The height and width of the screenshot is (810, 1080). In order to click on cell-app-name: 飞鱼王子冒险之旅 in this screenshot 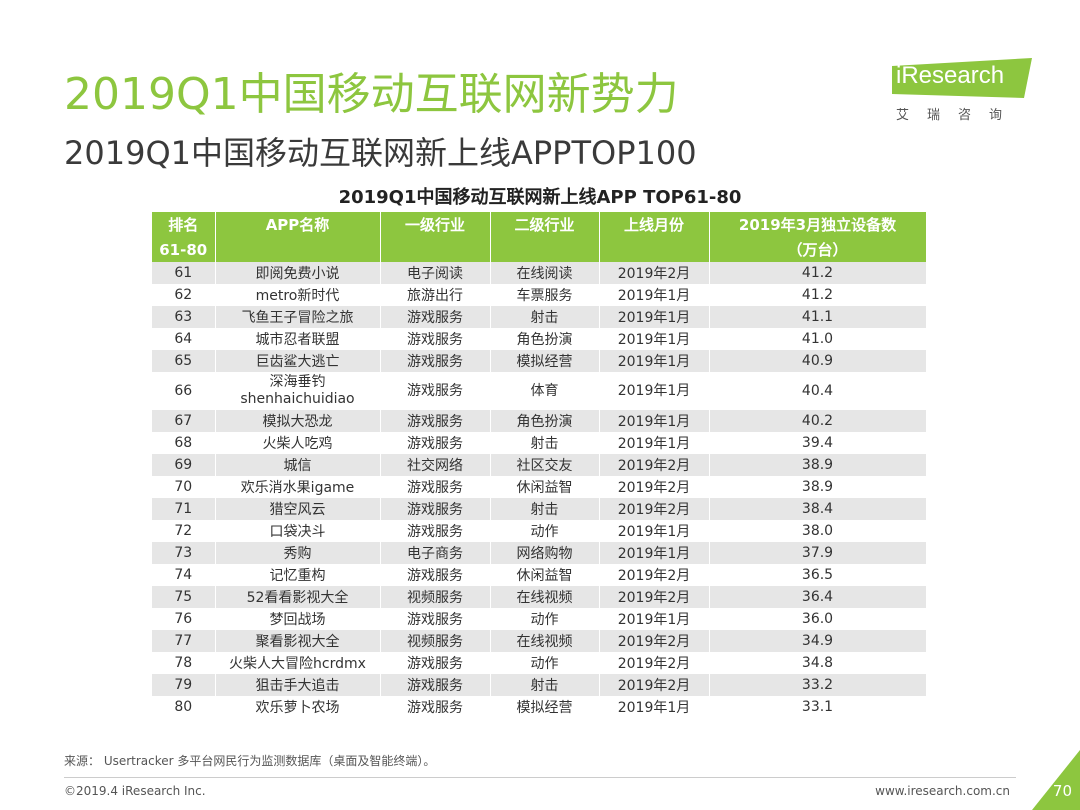, I will do `click(298, 317)`.